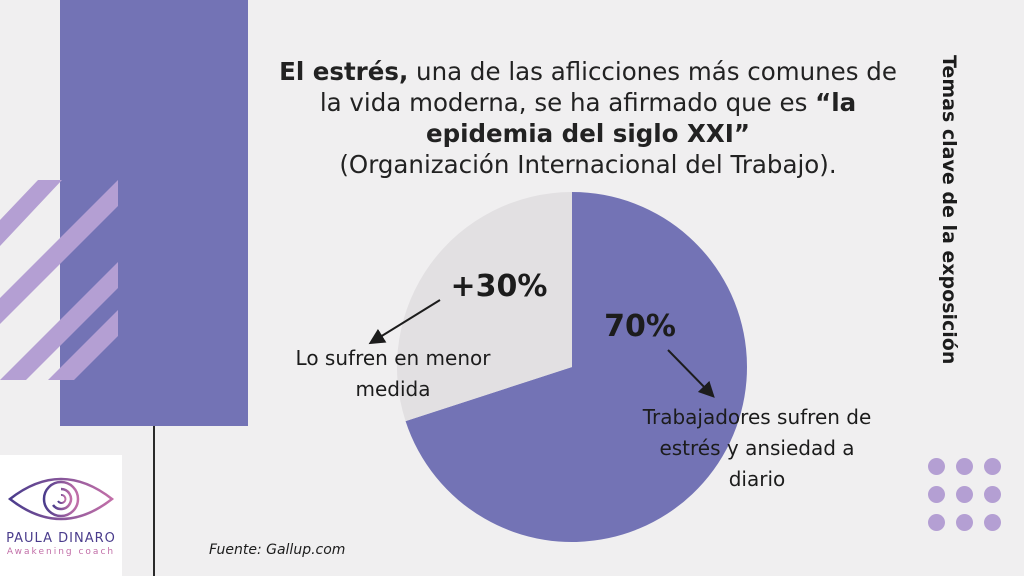  I want to click on slice-label-line: Trabajadores sufren de, so click(757, 417).